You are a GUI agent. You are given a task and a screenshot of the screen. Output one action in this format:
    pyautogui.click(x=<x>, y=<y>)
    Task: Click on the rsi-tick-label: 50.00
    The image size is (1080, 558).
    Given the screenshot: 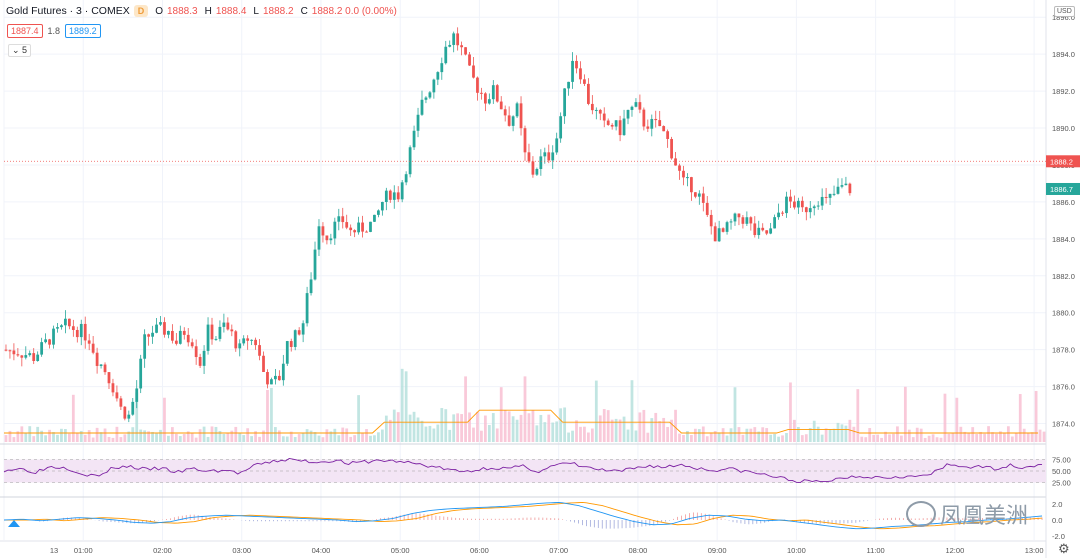 What is the action you would take?
    pyautogui.click(x=1061, y=471)
    